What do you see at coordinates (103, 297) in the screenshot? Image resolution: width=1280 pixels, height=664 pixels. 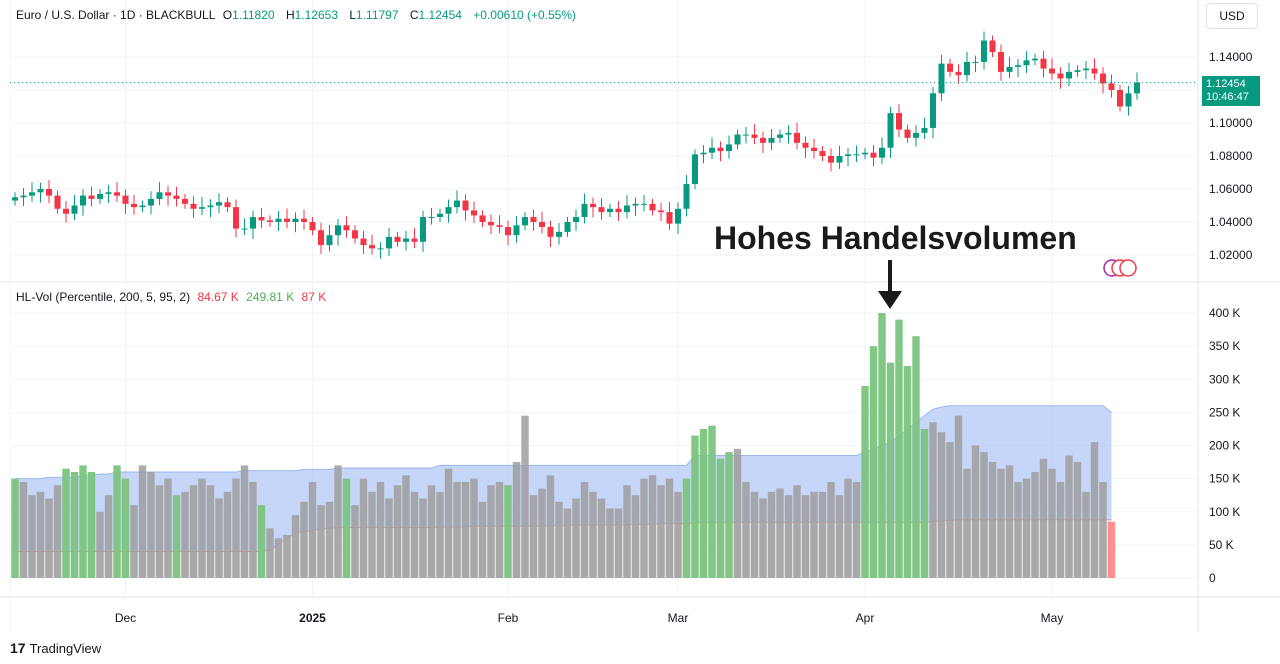 I see `indicator-name: HL-Vol (Percentile, 200, 5, 95, 2)` at bounding box center [103, 297].